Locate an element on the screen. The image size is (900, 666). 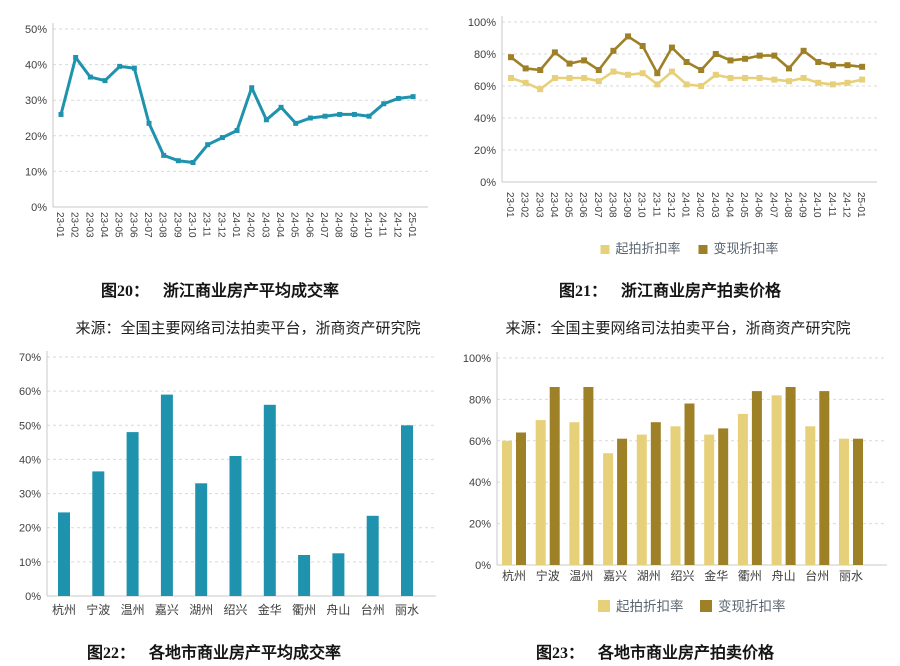
y-tick-label: 20% is located at coordinates (480, 525).